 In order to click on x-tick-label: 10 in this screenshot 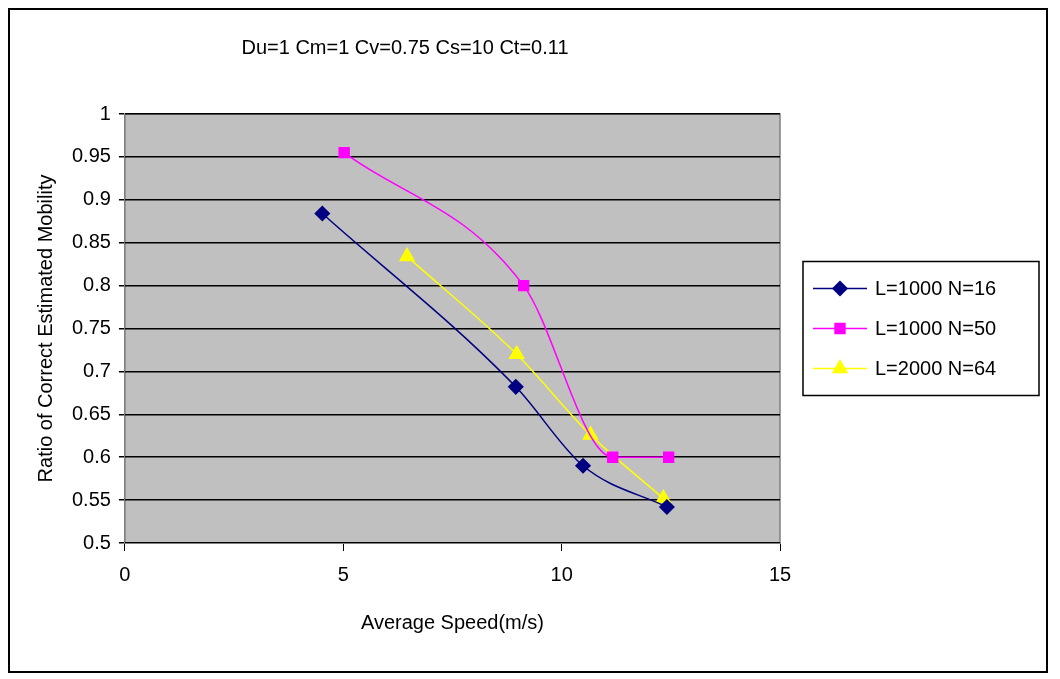, I will do `click(561, 573)`.